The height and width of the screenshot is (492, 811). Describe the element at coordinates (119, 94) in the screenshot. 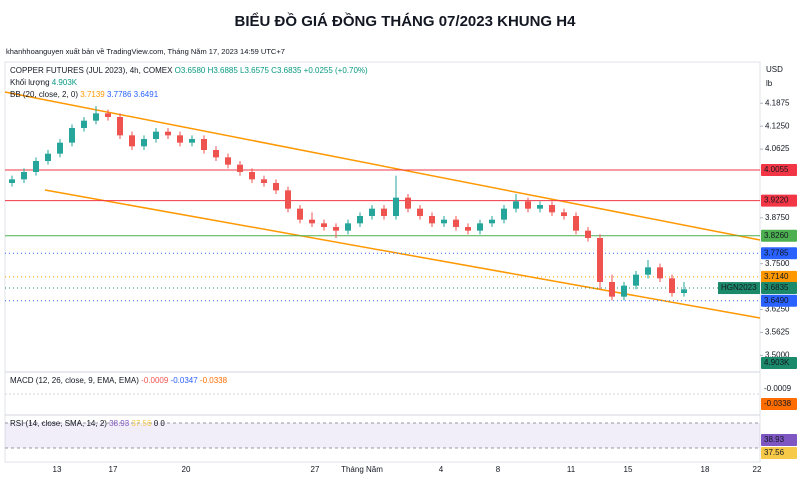

I see `bb-value: 3.7786` at that location.